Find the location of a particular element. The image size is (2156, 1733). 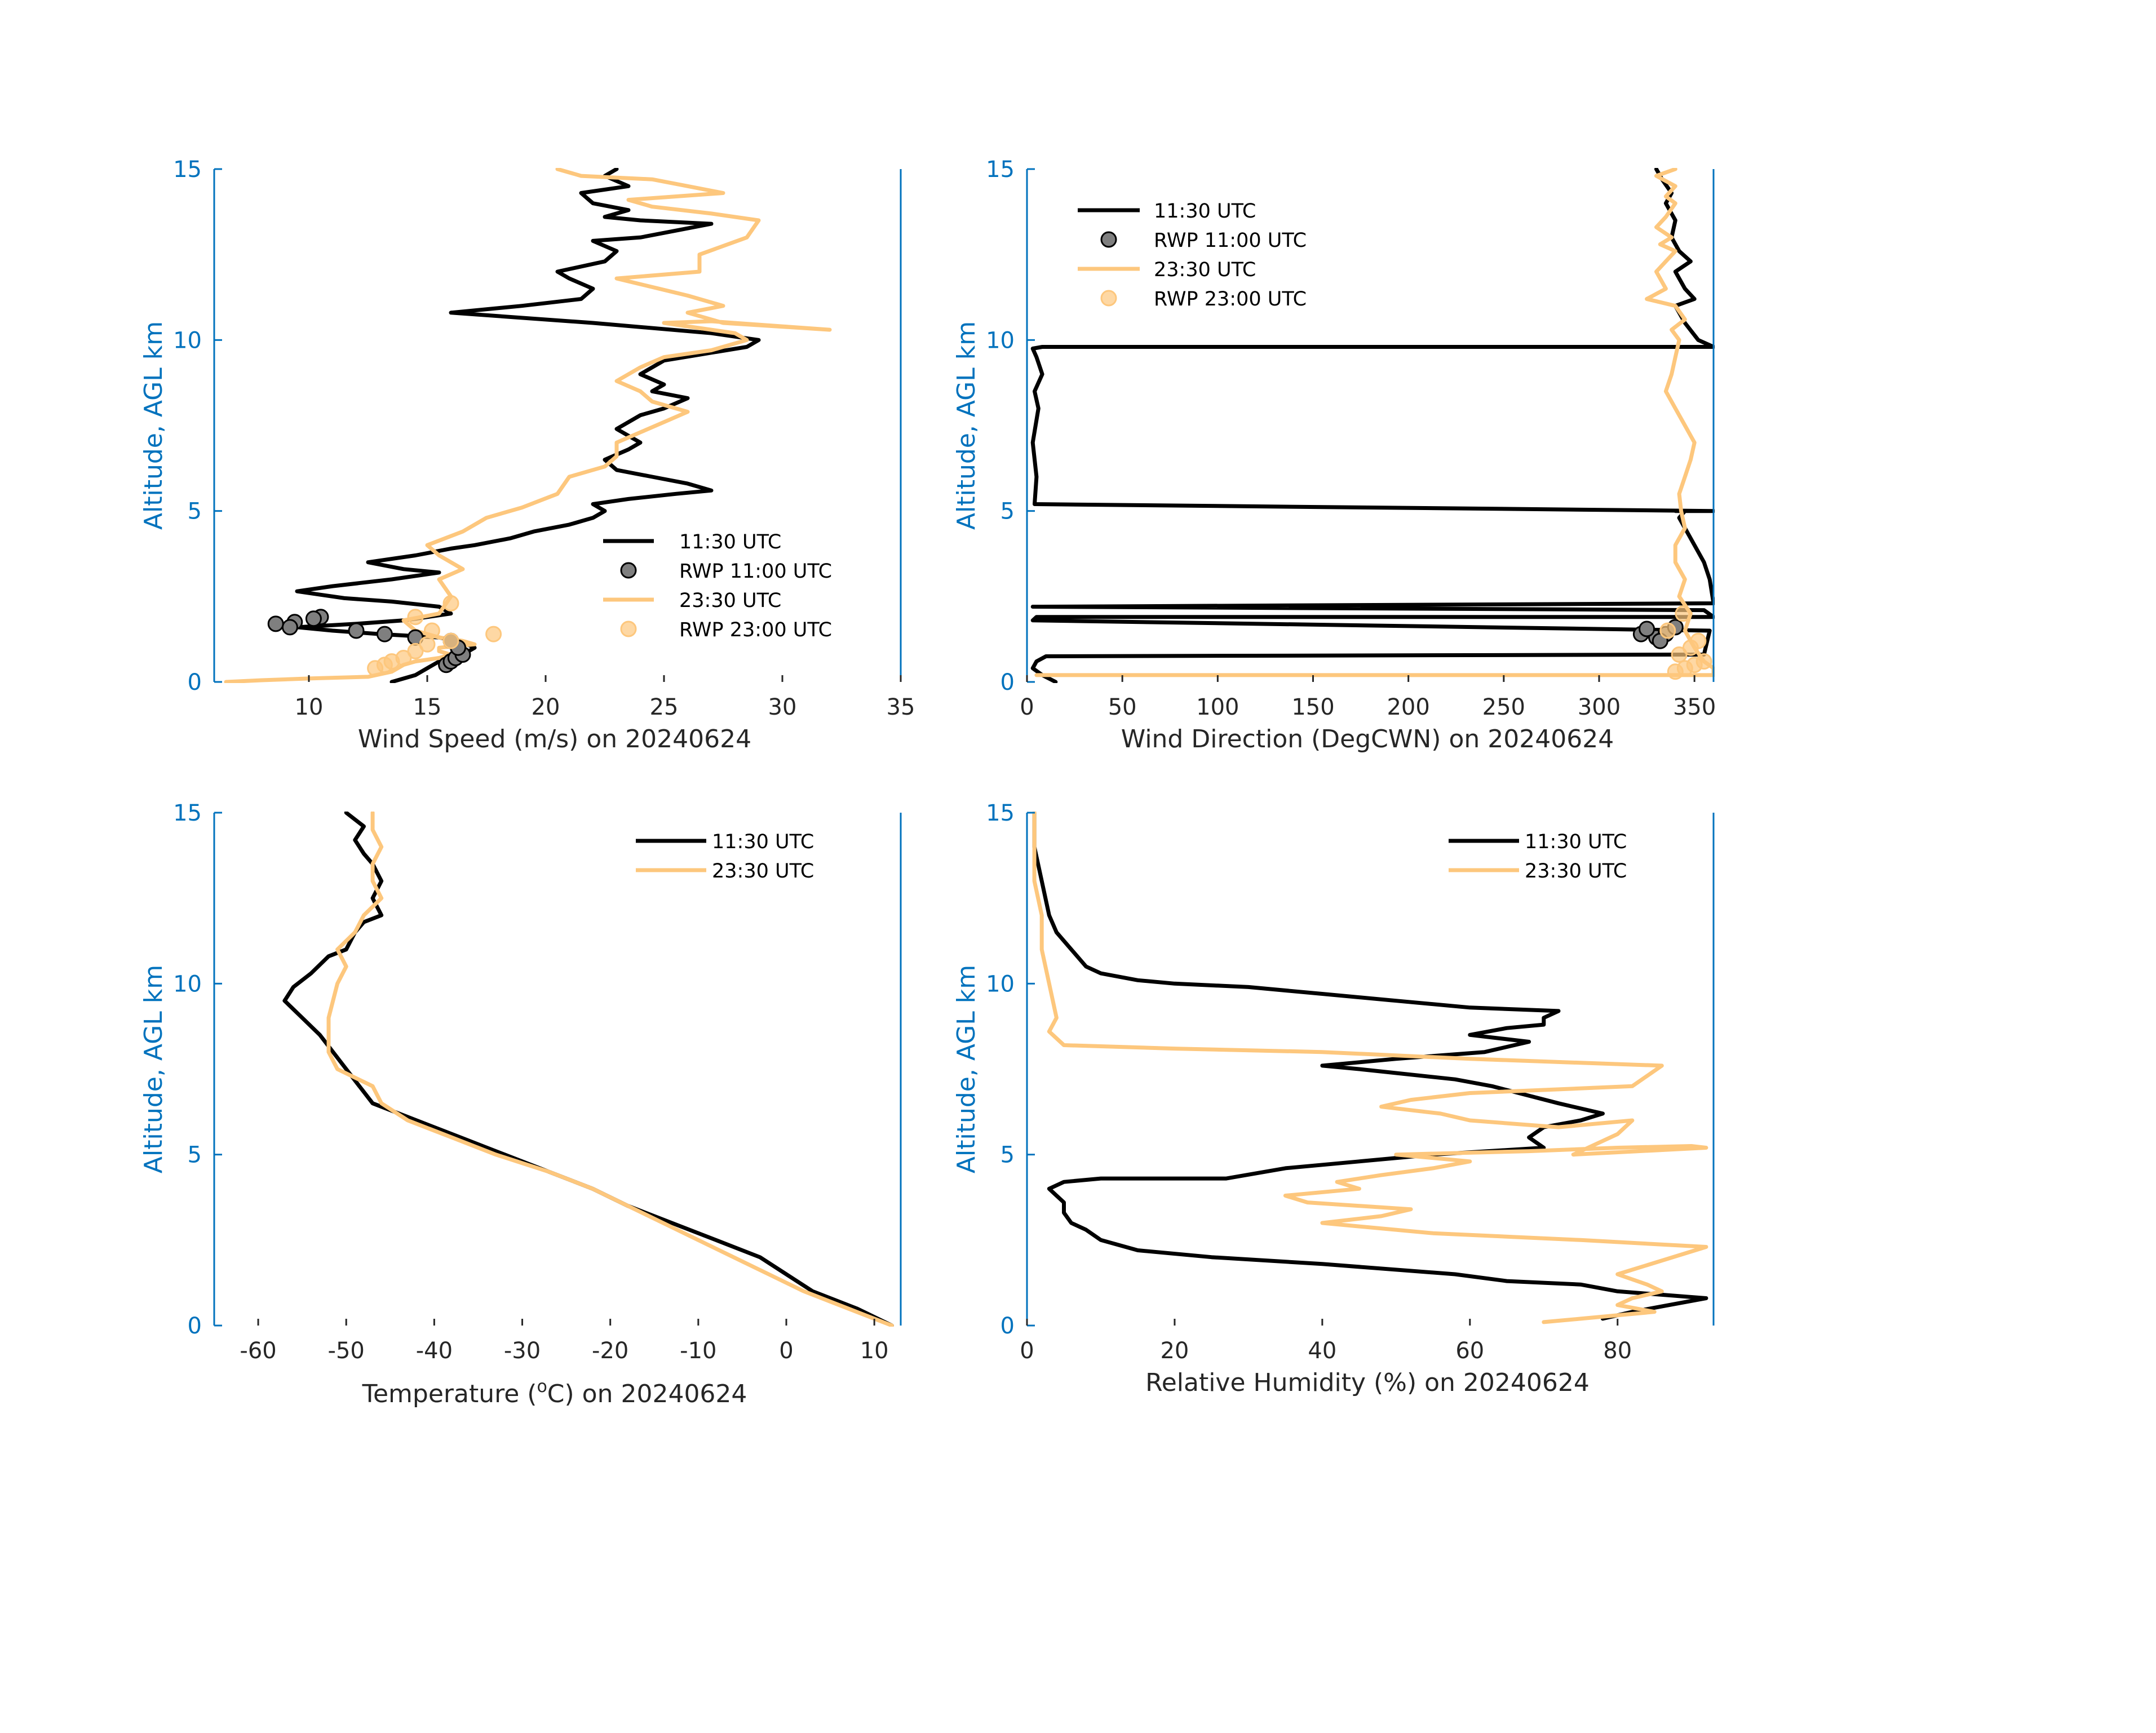

relative-humidity-axes: 0 5 10 15 0 20 40 60 80 is located at coordinates (1350, 1082).